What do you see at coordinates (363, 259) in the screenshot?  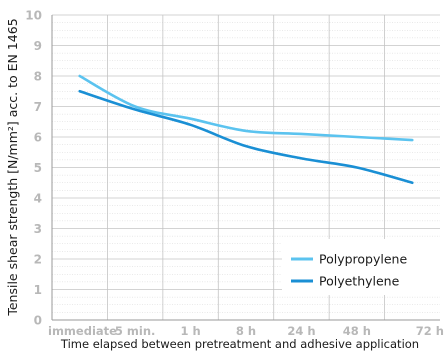 I see `legend-label-polypropylene: Polypropylene` at bounding box center [363, 259].